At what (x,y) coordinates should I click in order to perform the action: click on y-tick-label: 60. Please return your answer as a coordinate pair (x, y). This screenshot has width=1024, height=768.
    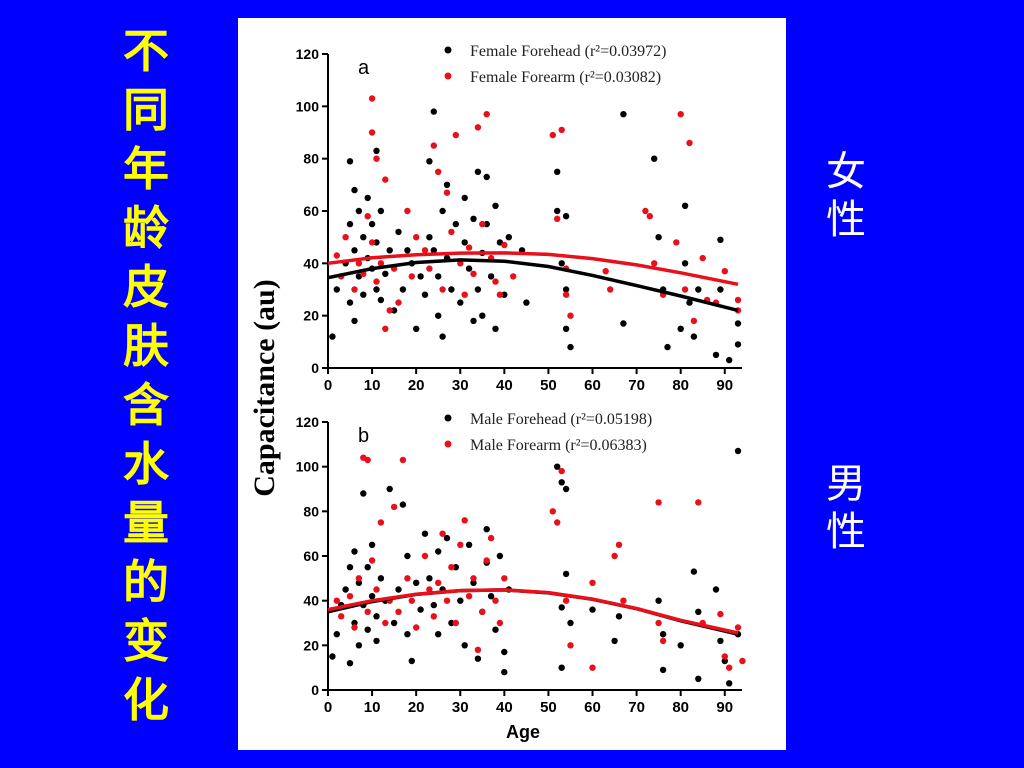
    Looking at the image, I should click on (311, 556).